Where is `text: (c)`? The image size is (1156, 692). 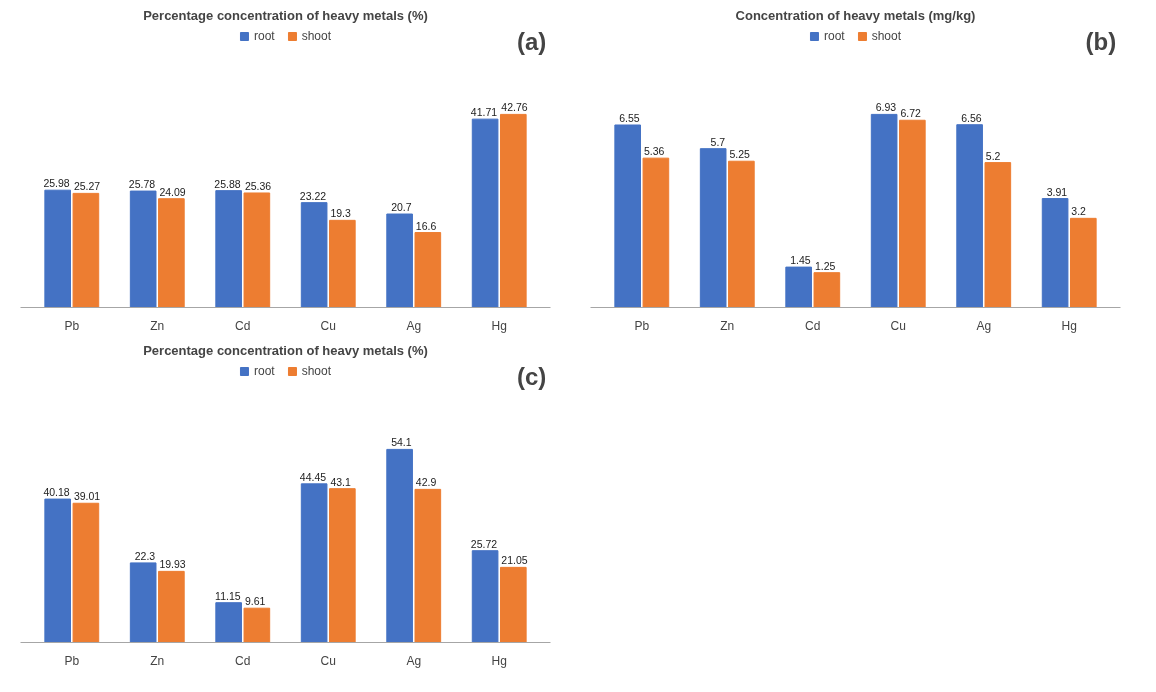 text: (c) is located at coordinates (531, 376).